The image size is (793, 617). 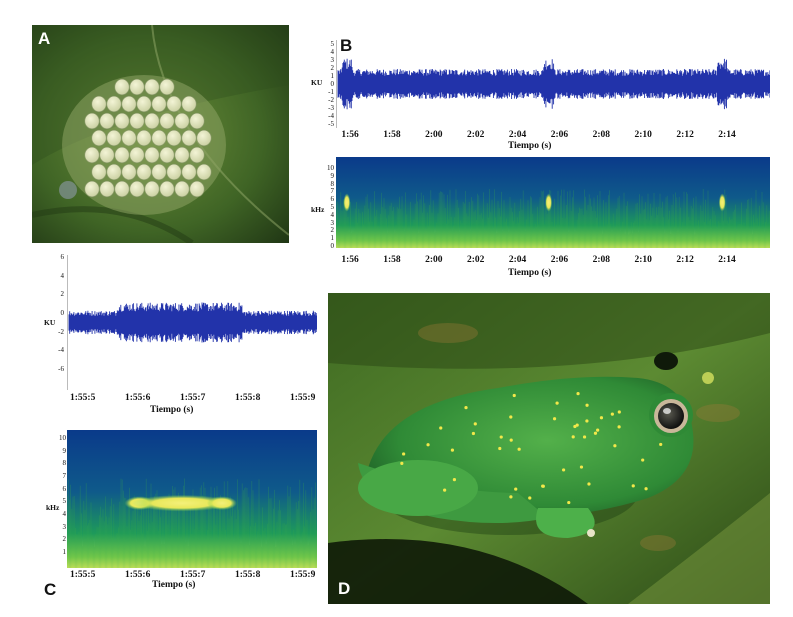 What do you see at coordinates (332, 44) in the screenshot?
I see `y-tick-label: 5` at bounding box center [332, 44].